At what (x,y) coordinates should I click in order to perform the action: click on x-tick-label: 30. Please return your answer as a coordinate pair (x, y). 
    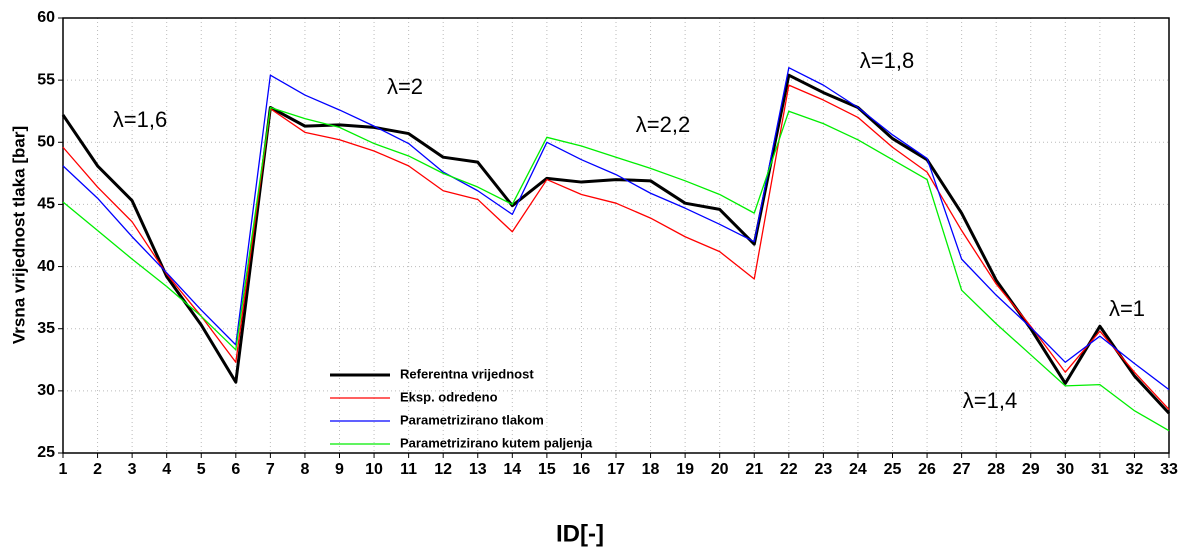
    Looking at the image, I should click on (1065, 469).